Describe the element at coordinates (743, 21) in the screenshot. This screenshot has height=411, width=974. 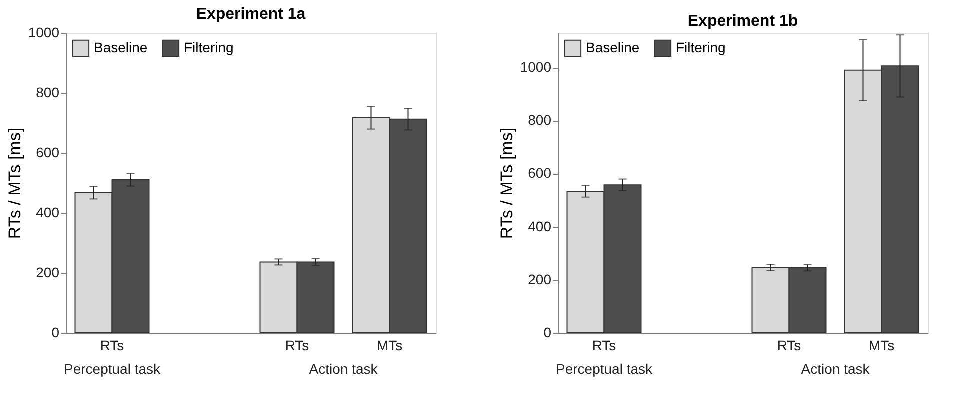
I see `chart-title: Experiment 1b` at that location.